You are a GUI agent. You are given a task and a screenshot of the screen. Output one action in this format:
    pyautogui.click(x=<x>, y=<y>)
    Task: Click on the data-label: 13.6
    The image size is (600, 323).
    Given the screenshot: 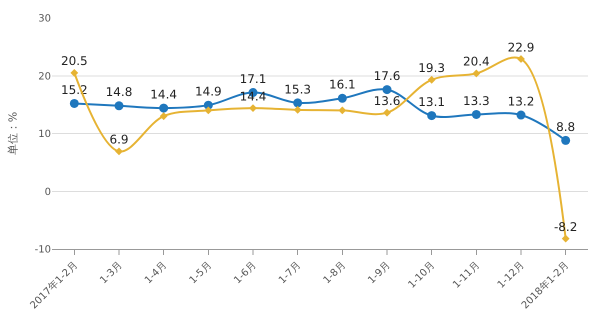 What is the action you would take?
    pyautogui.click(x=387, y=101)
    